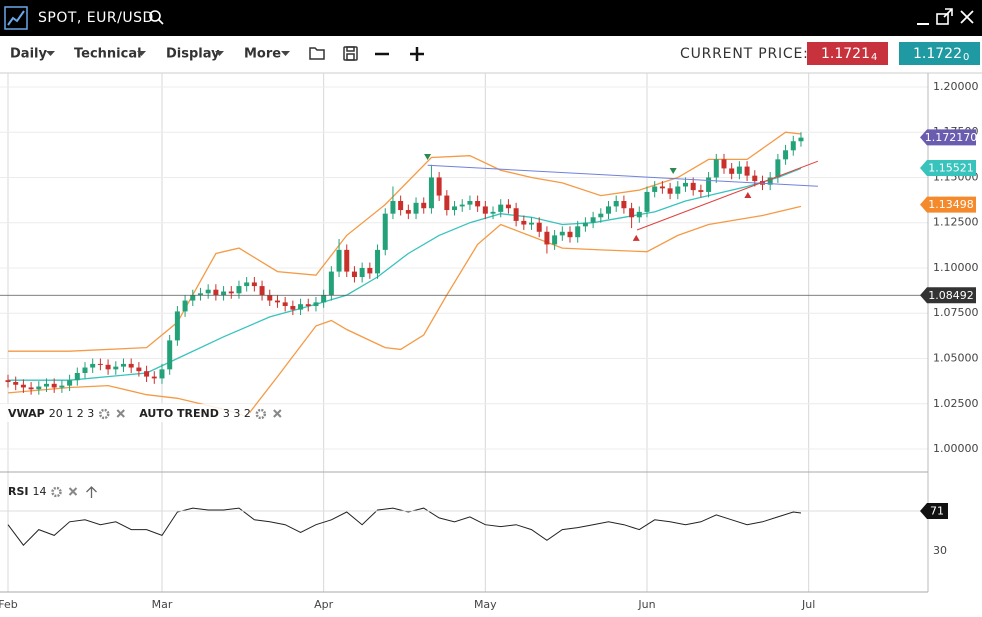  I want to click on menu-more: More, so click(262, 54).